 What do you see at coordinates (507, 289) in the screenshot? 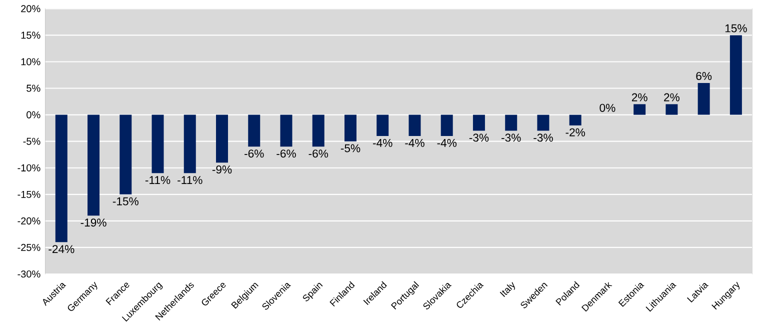
I see `x-tick-label: Italy` at bounding box center [507, 289].